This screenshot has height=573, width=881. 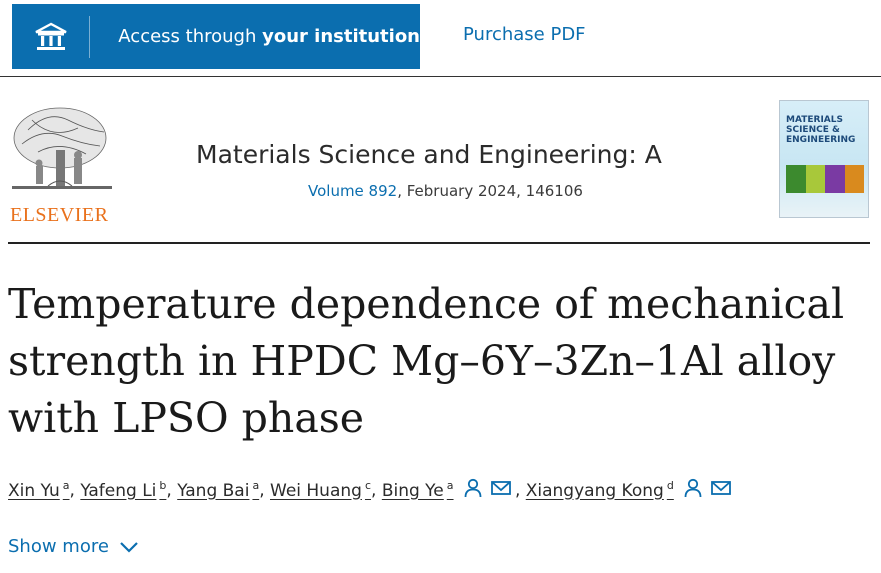 I want to click on purchase-pdf-link: Purchase PDF, so click(x=524, y=34).